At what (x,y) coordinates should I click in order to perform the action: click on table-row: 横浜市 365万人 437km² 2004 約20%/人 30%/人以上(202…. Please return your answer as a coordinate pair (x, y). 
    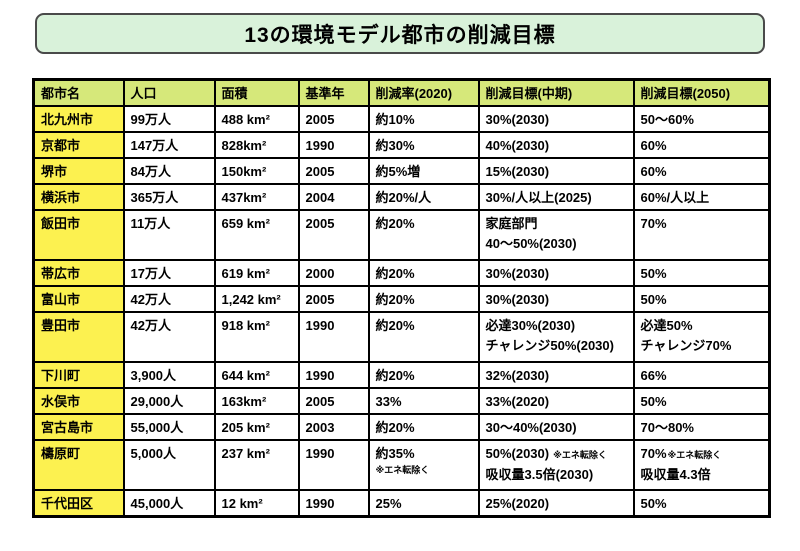
    Looking at the image, I should click on (401, 197).